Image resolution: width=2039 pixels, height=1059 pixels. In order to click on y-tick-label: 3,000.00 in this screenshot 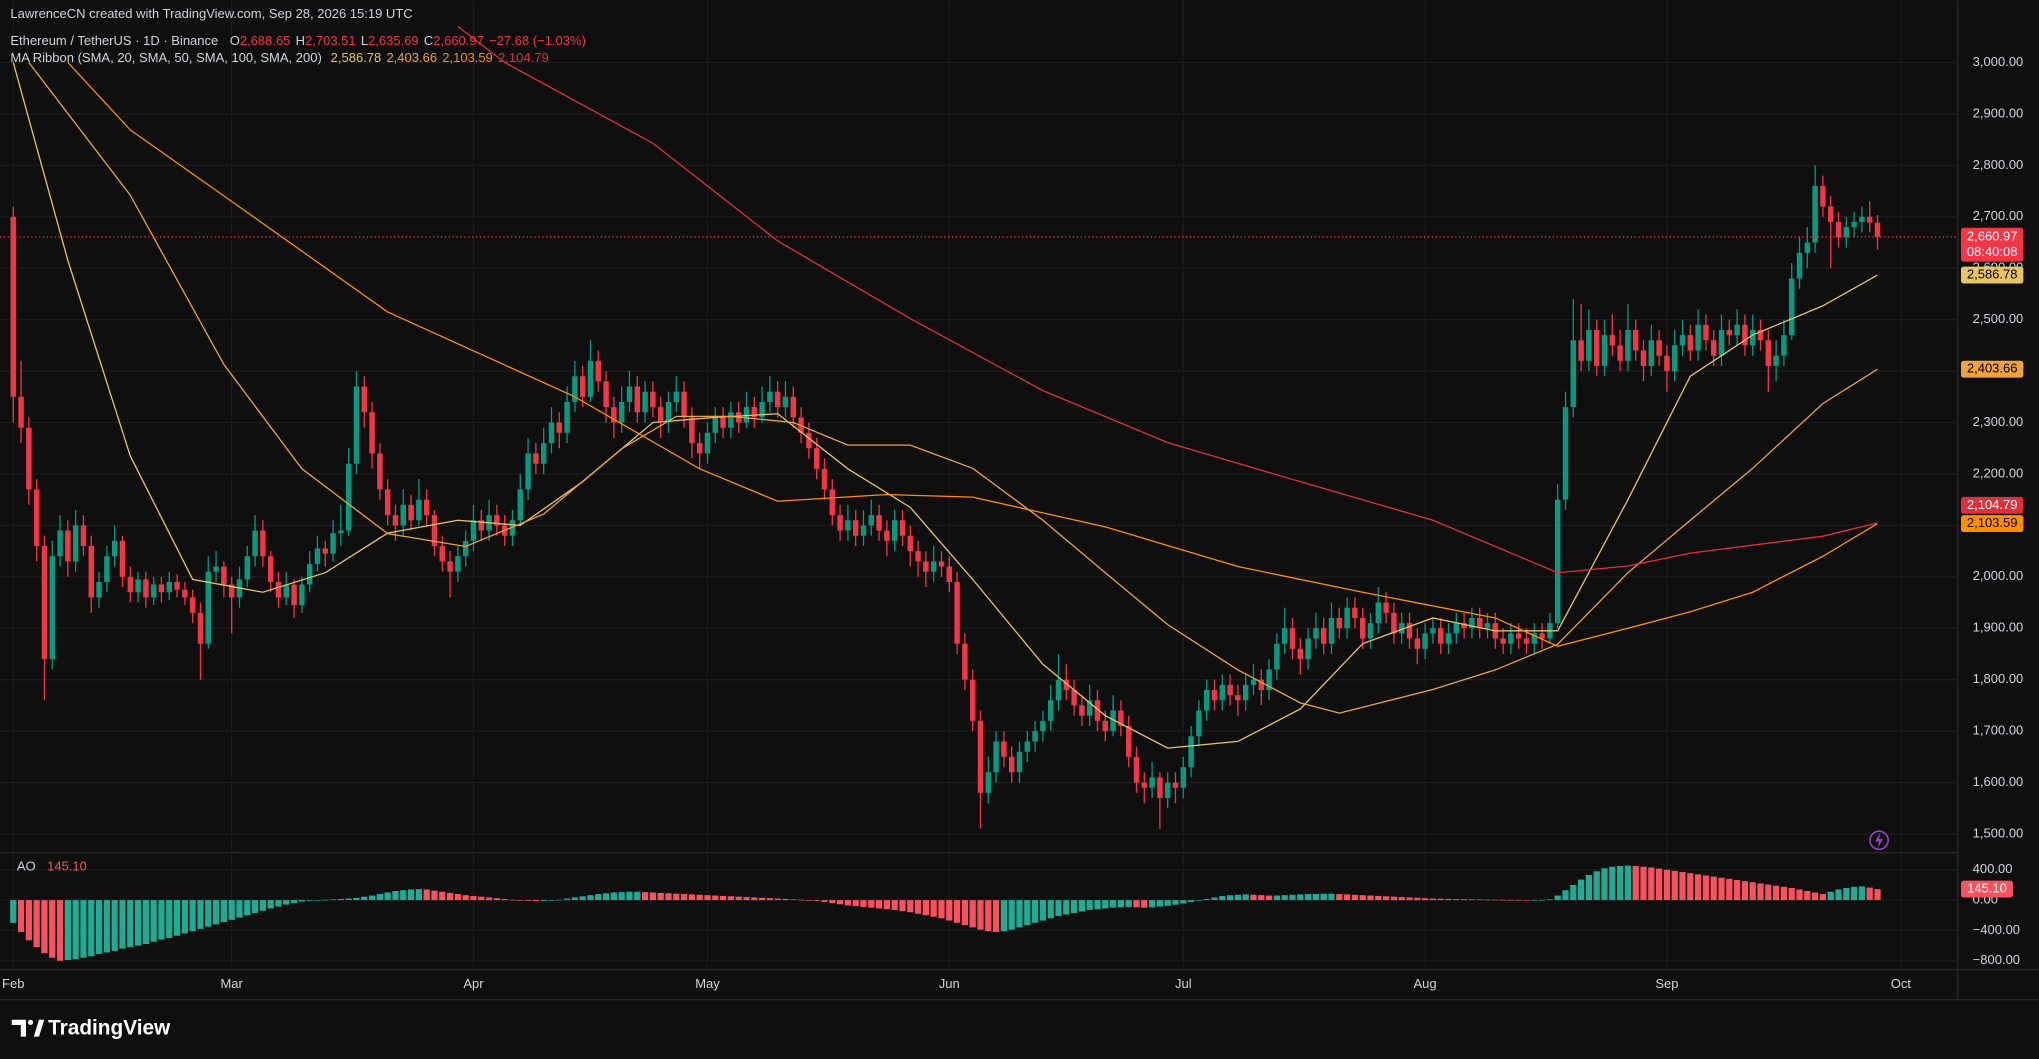, I will do `click(1998, 61)`.